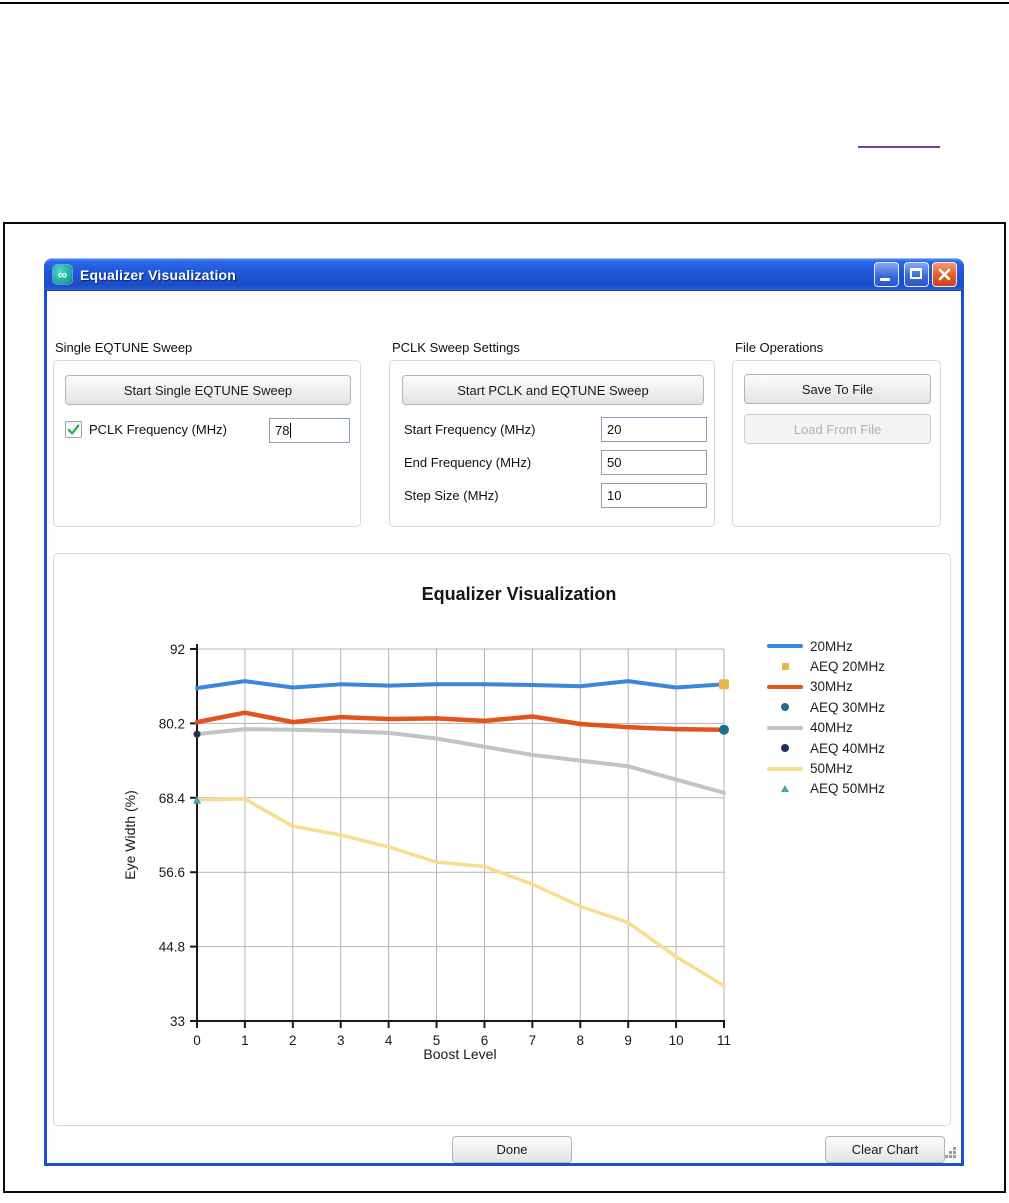 The width and height of the screenshot is (1009, 1203). I want to click on start-single-eqtune-sweep-button: Start Single EQTUNE Sweep, so click(208, 390).